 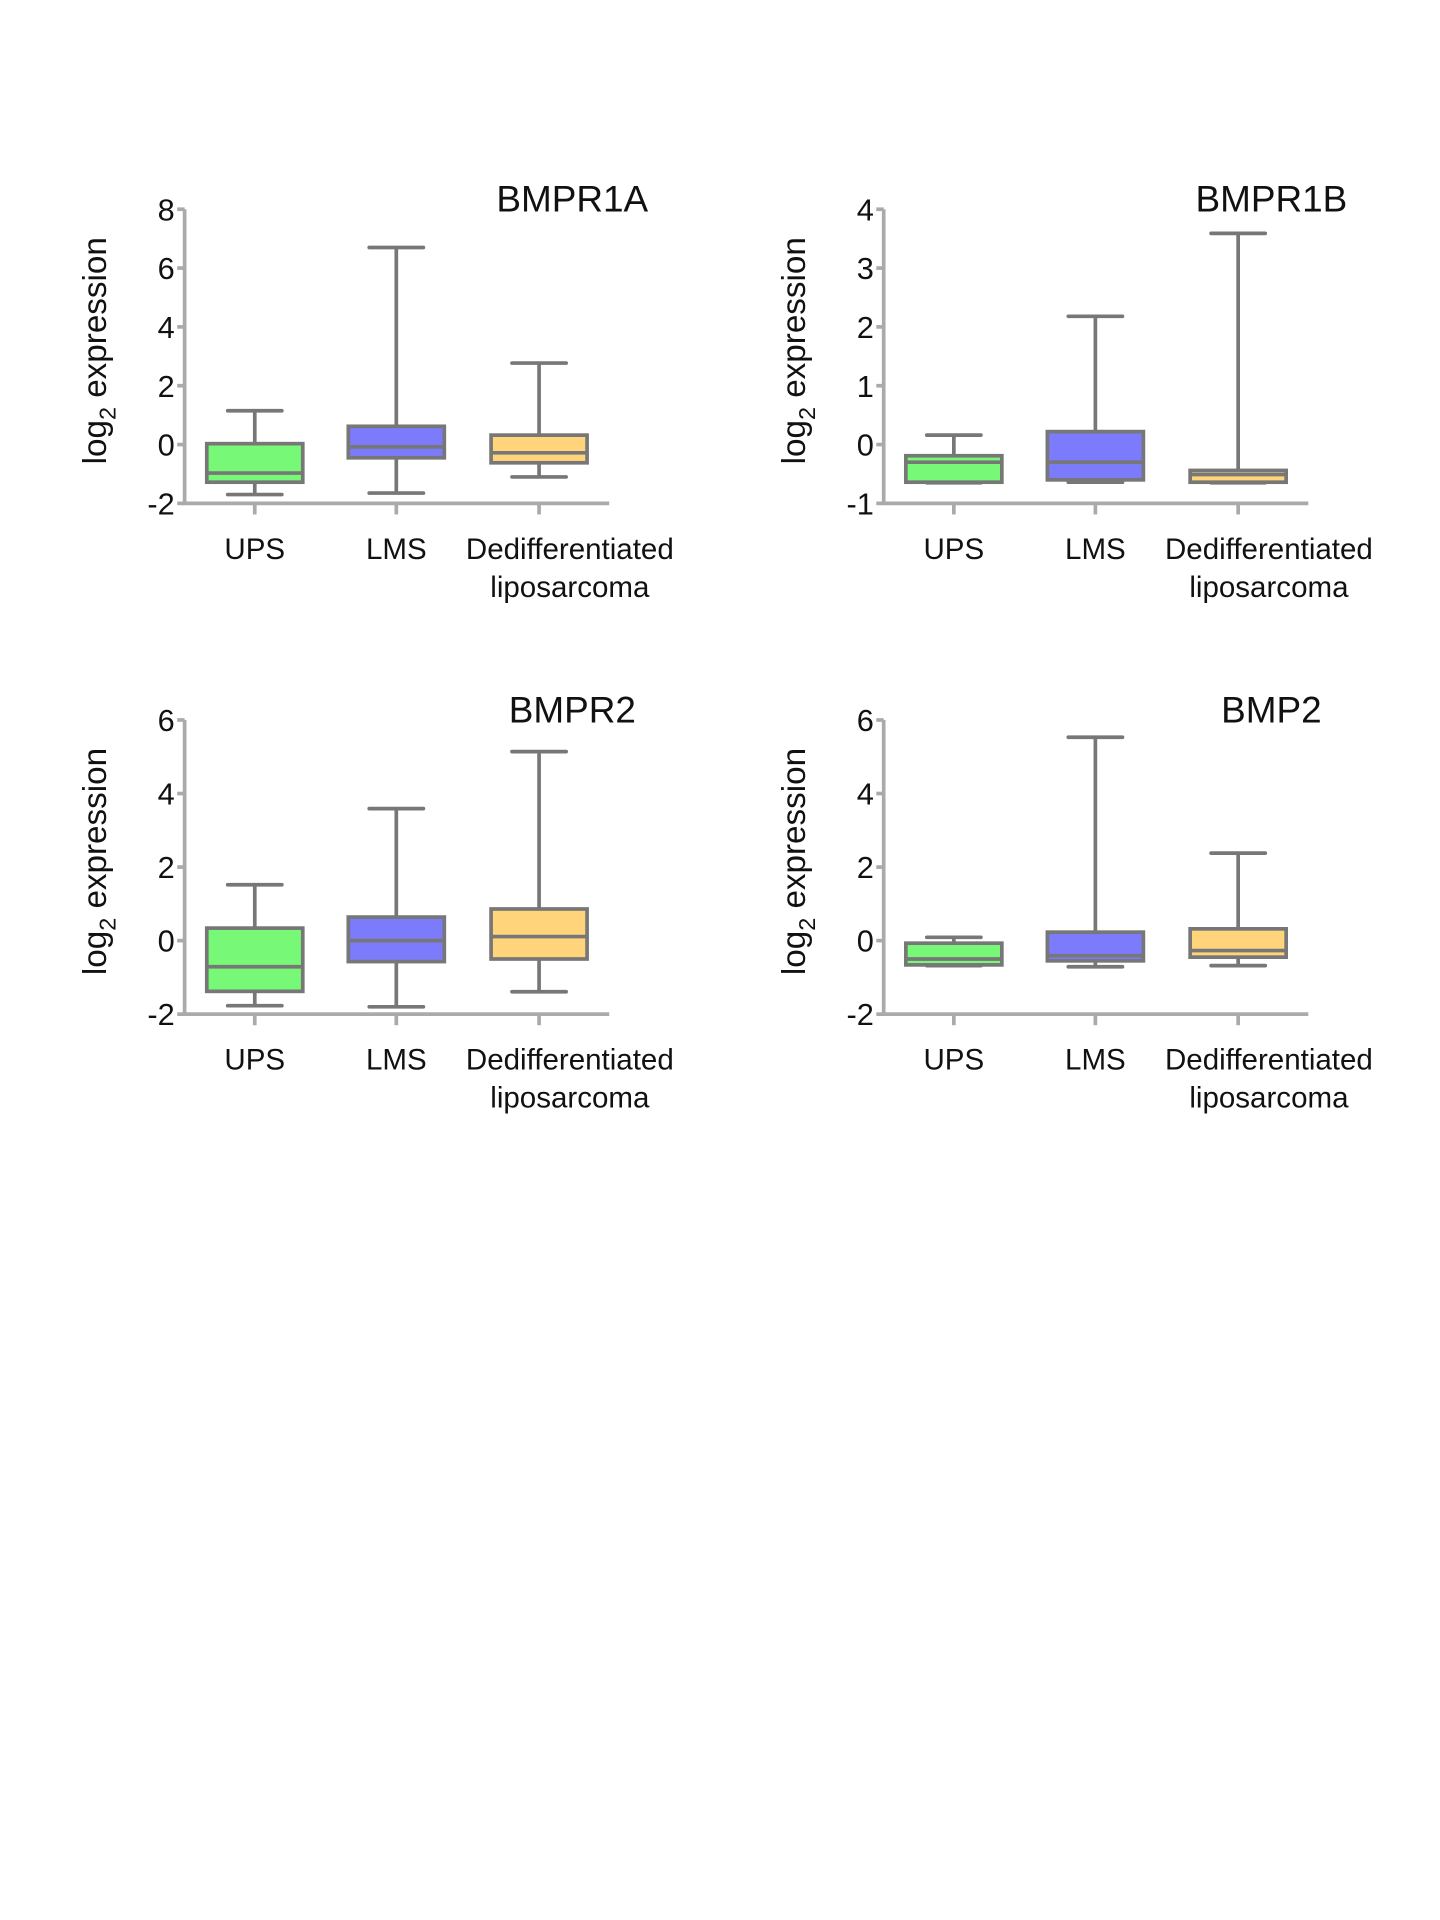 What do you see at coordinates (865, 268) in the screenshot?
I see `y-tick-label: 3` at bounding box center [865, 268].